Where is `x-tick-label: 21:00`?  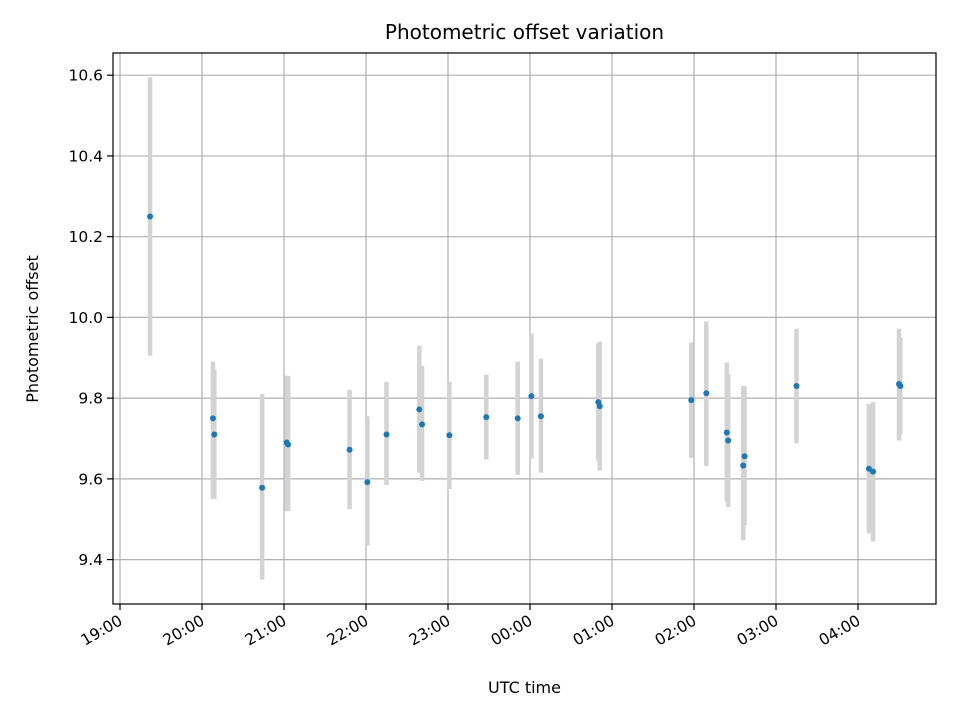 x-tick-label: 21:00 is located at coordinates (266, 631).